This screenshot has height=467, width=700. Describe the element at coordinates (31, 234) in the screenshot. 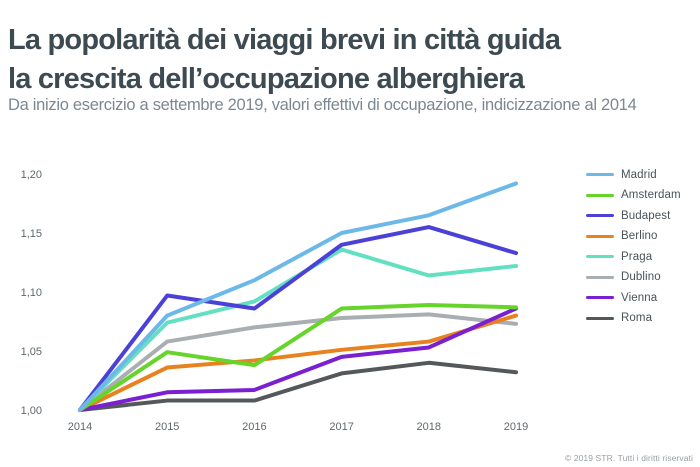

I see `y-axis-tick-1,15: 1,15` at that location.